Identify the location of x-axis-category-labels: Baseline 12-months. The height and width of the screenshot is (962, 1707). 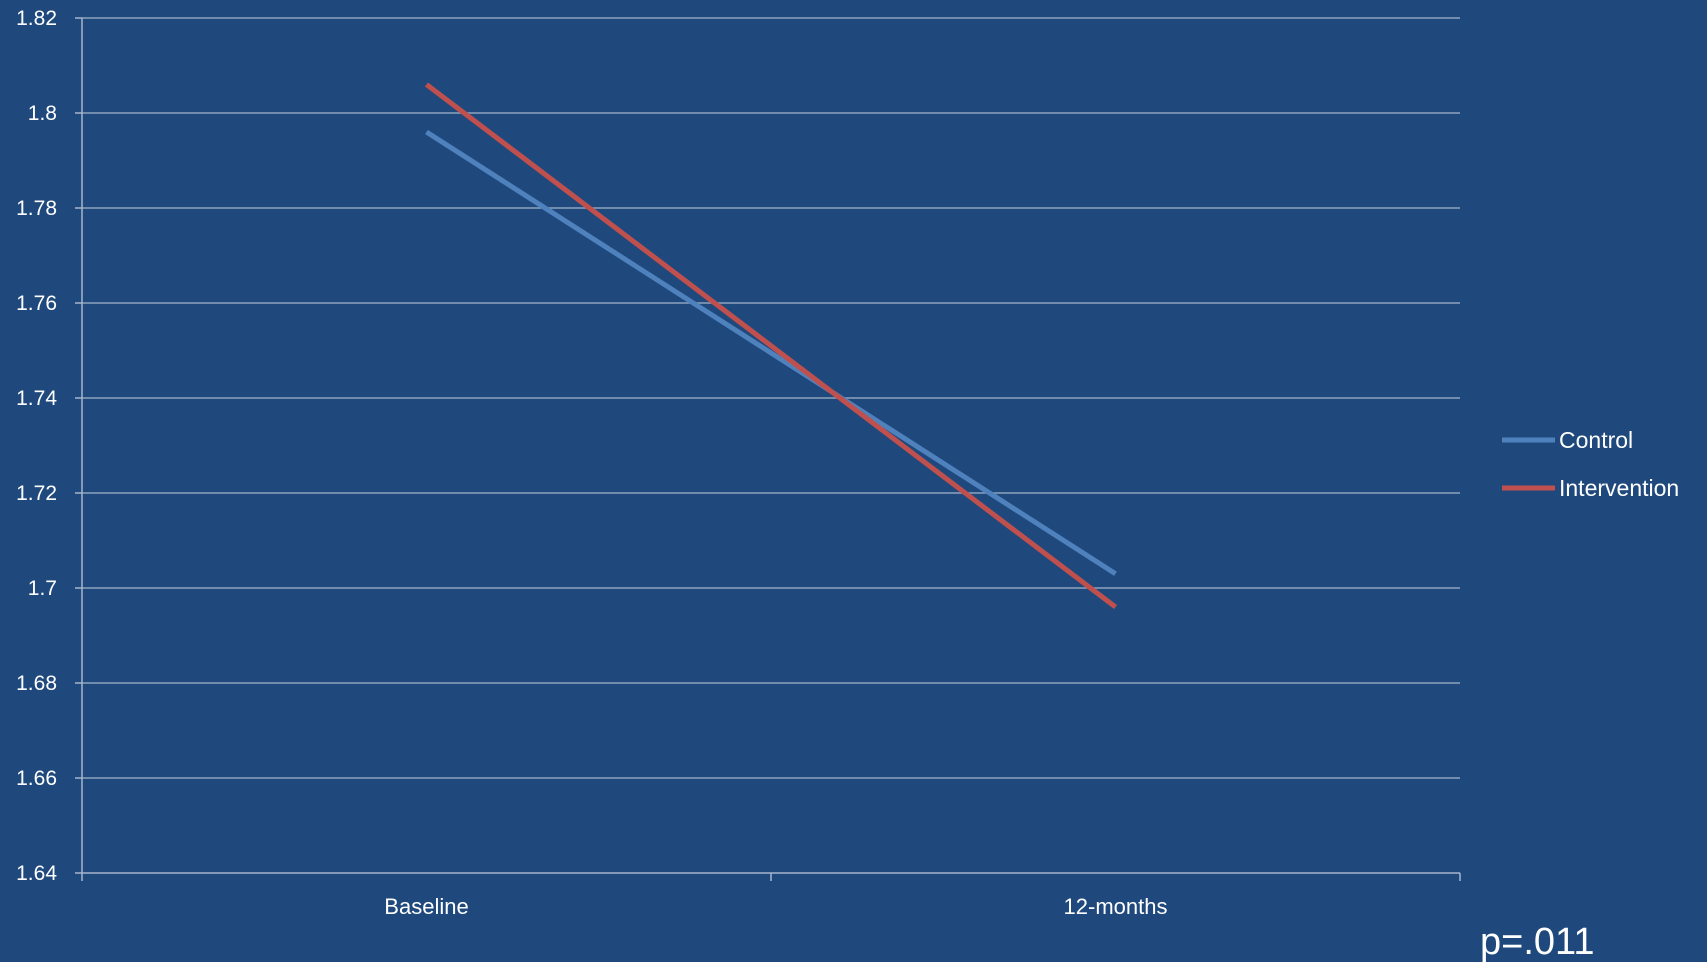
(775, 906).